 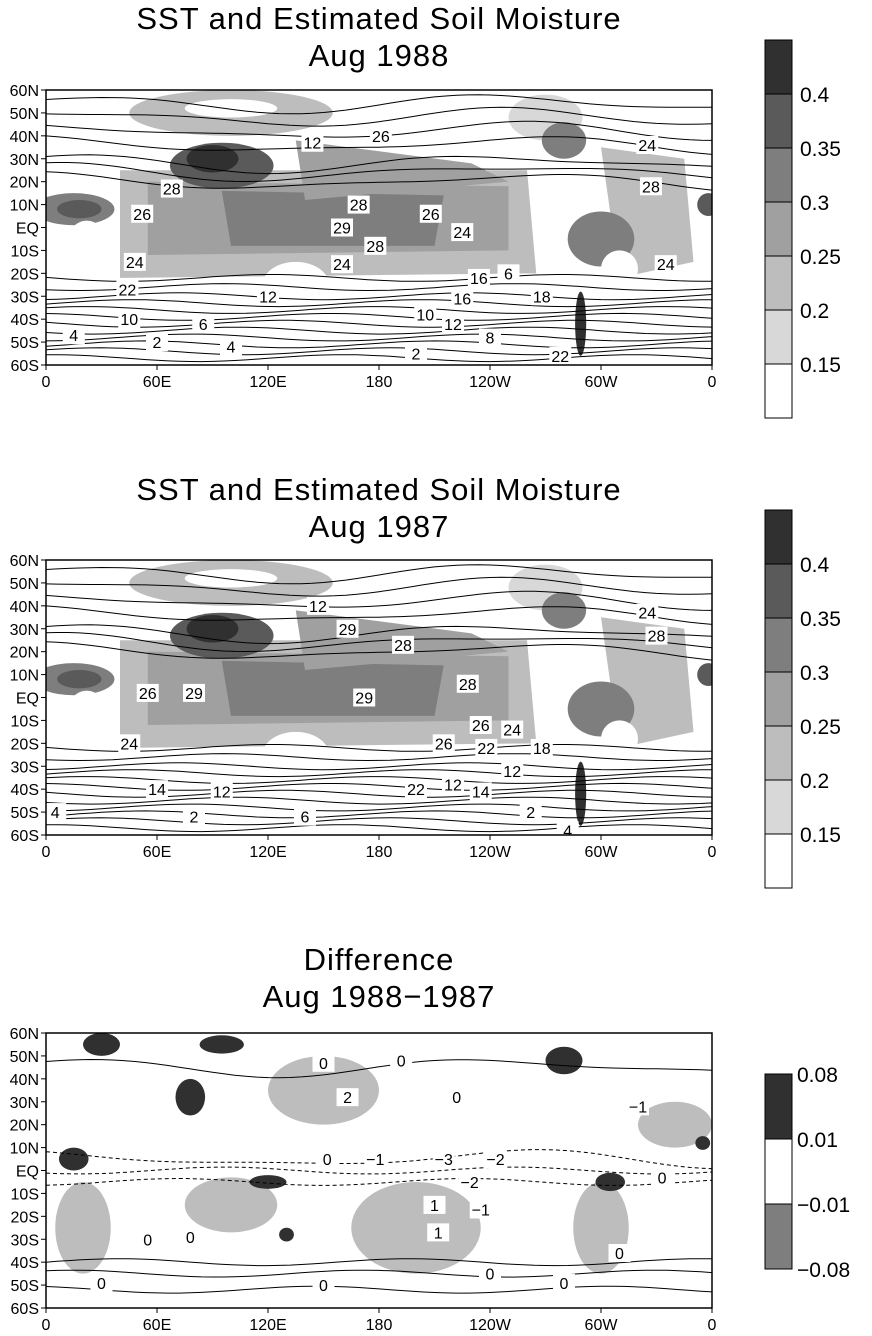 I want to click on contour-label: 4, so click(x=73, y=336).